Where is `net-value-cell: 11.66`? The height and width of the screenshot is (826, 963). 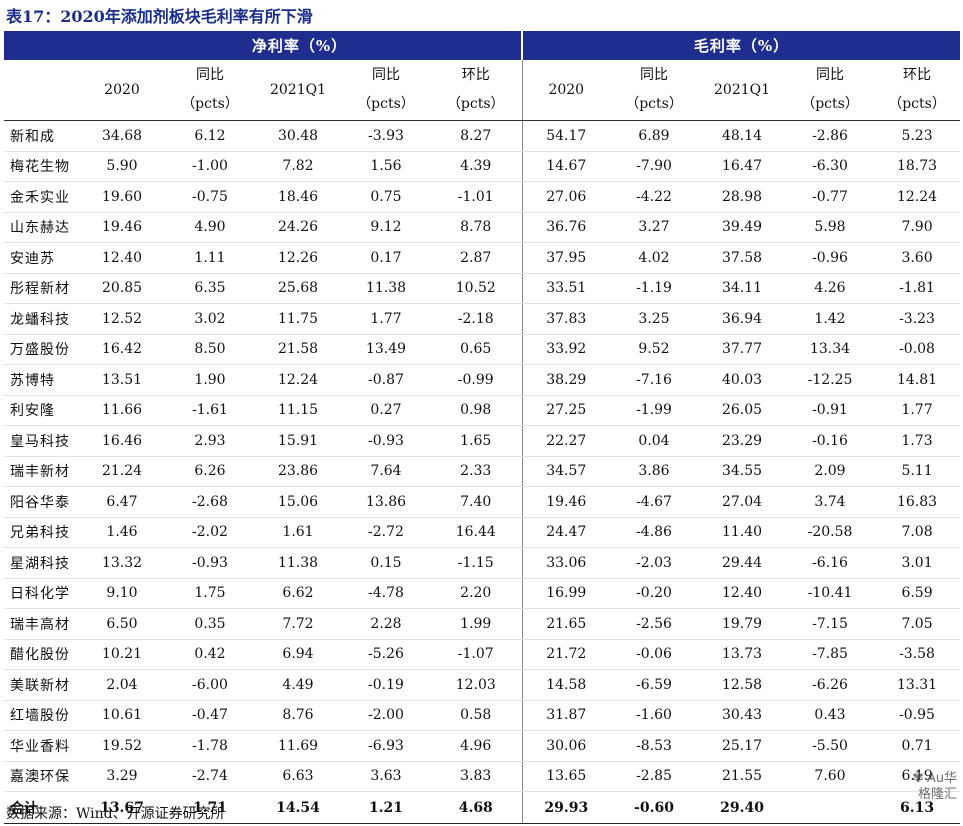 net-value-cell: 11.66 is located at coordinates (122, 410).